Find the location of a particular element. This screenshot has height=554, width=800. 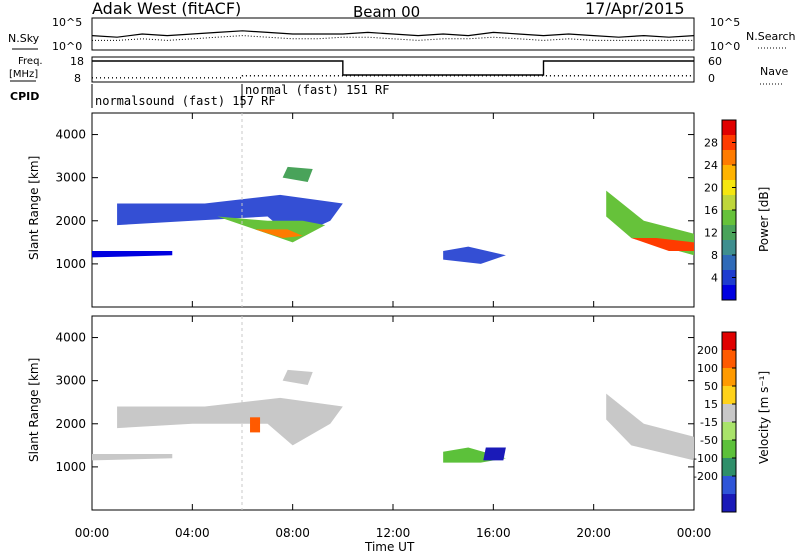

date-title: 17/Apr/2015 is located at coordinates (635, 9).